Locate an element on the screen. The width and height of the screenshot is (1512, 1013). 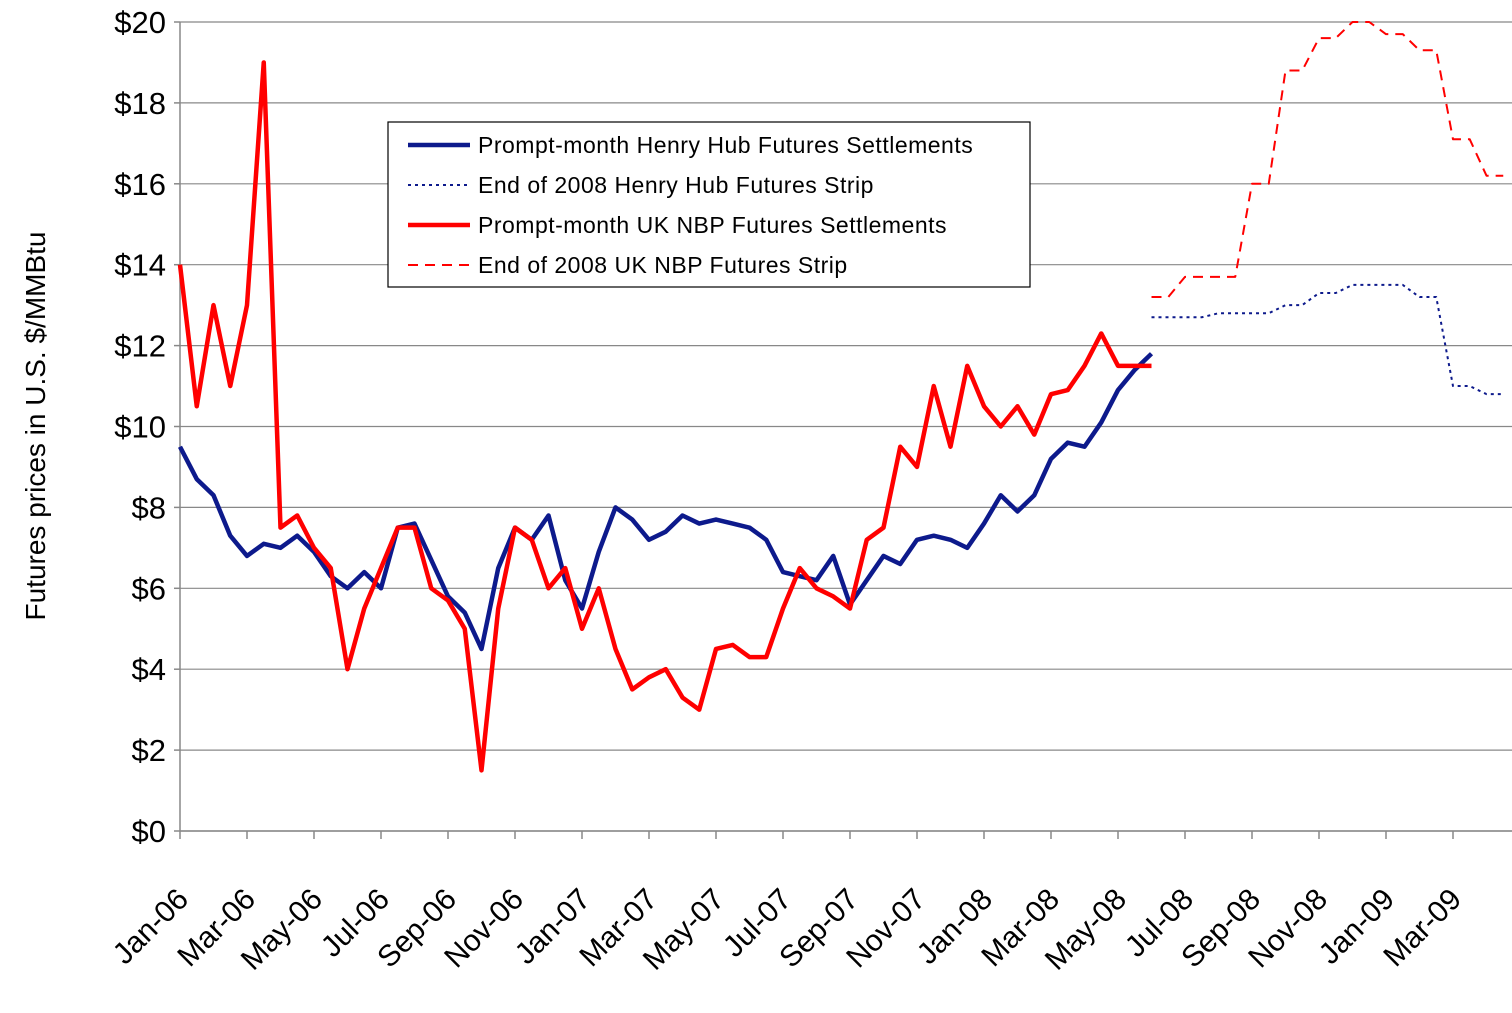
legend-box is located at coordinates (709, 204).